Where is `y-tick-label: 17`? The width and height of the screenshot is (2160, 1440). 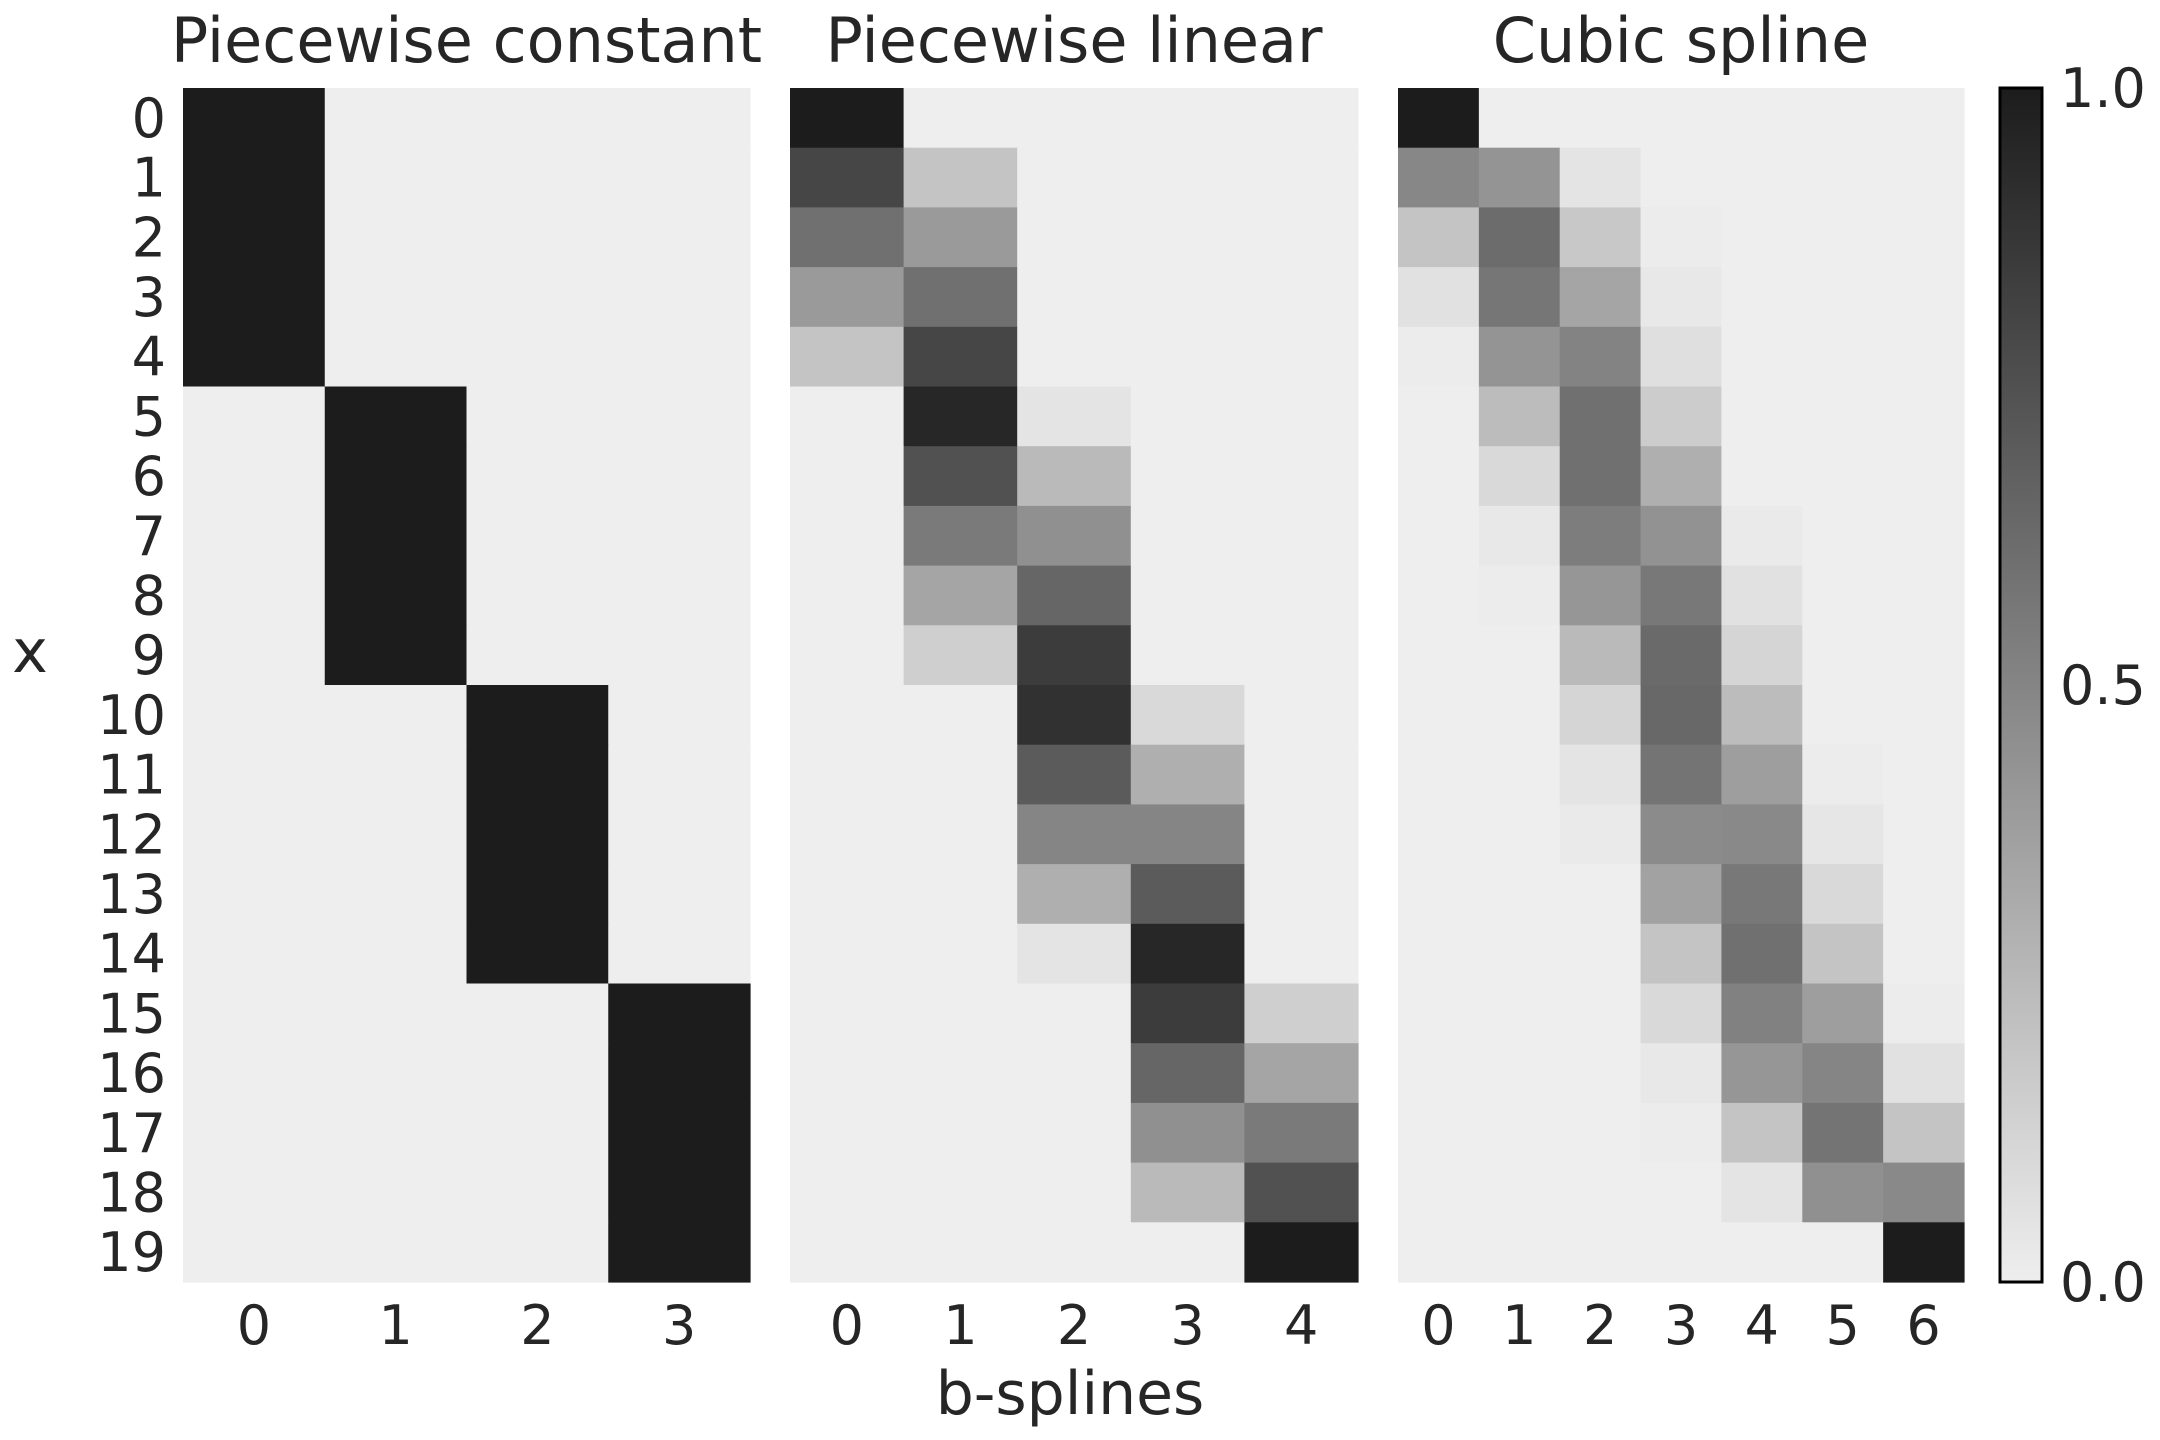
y-tick-label: 17 is located at coordinates (131, 1133).